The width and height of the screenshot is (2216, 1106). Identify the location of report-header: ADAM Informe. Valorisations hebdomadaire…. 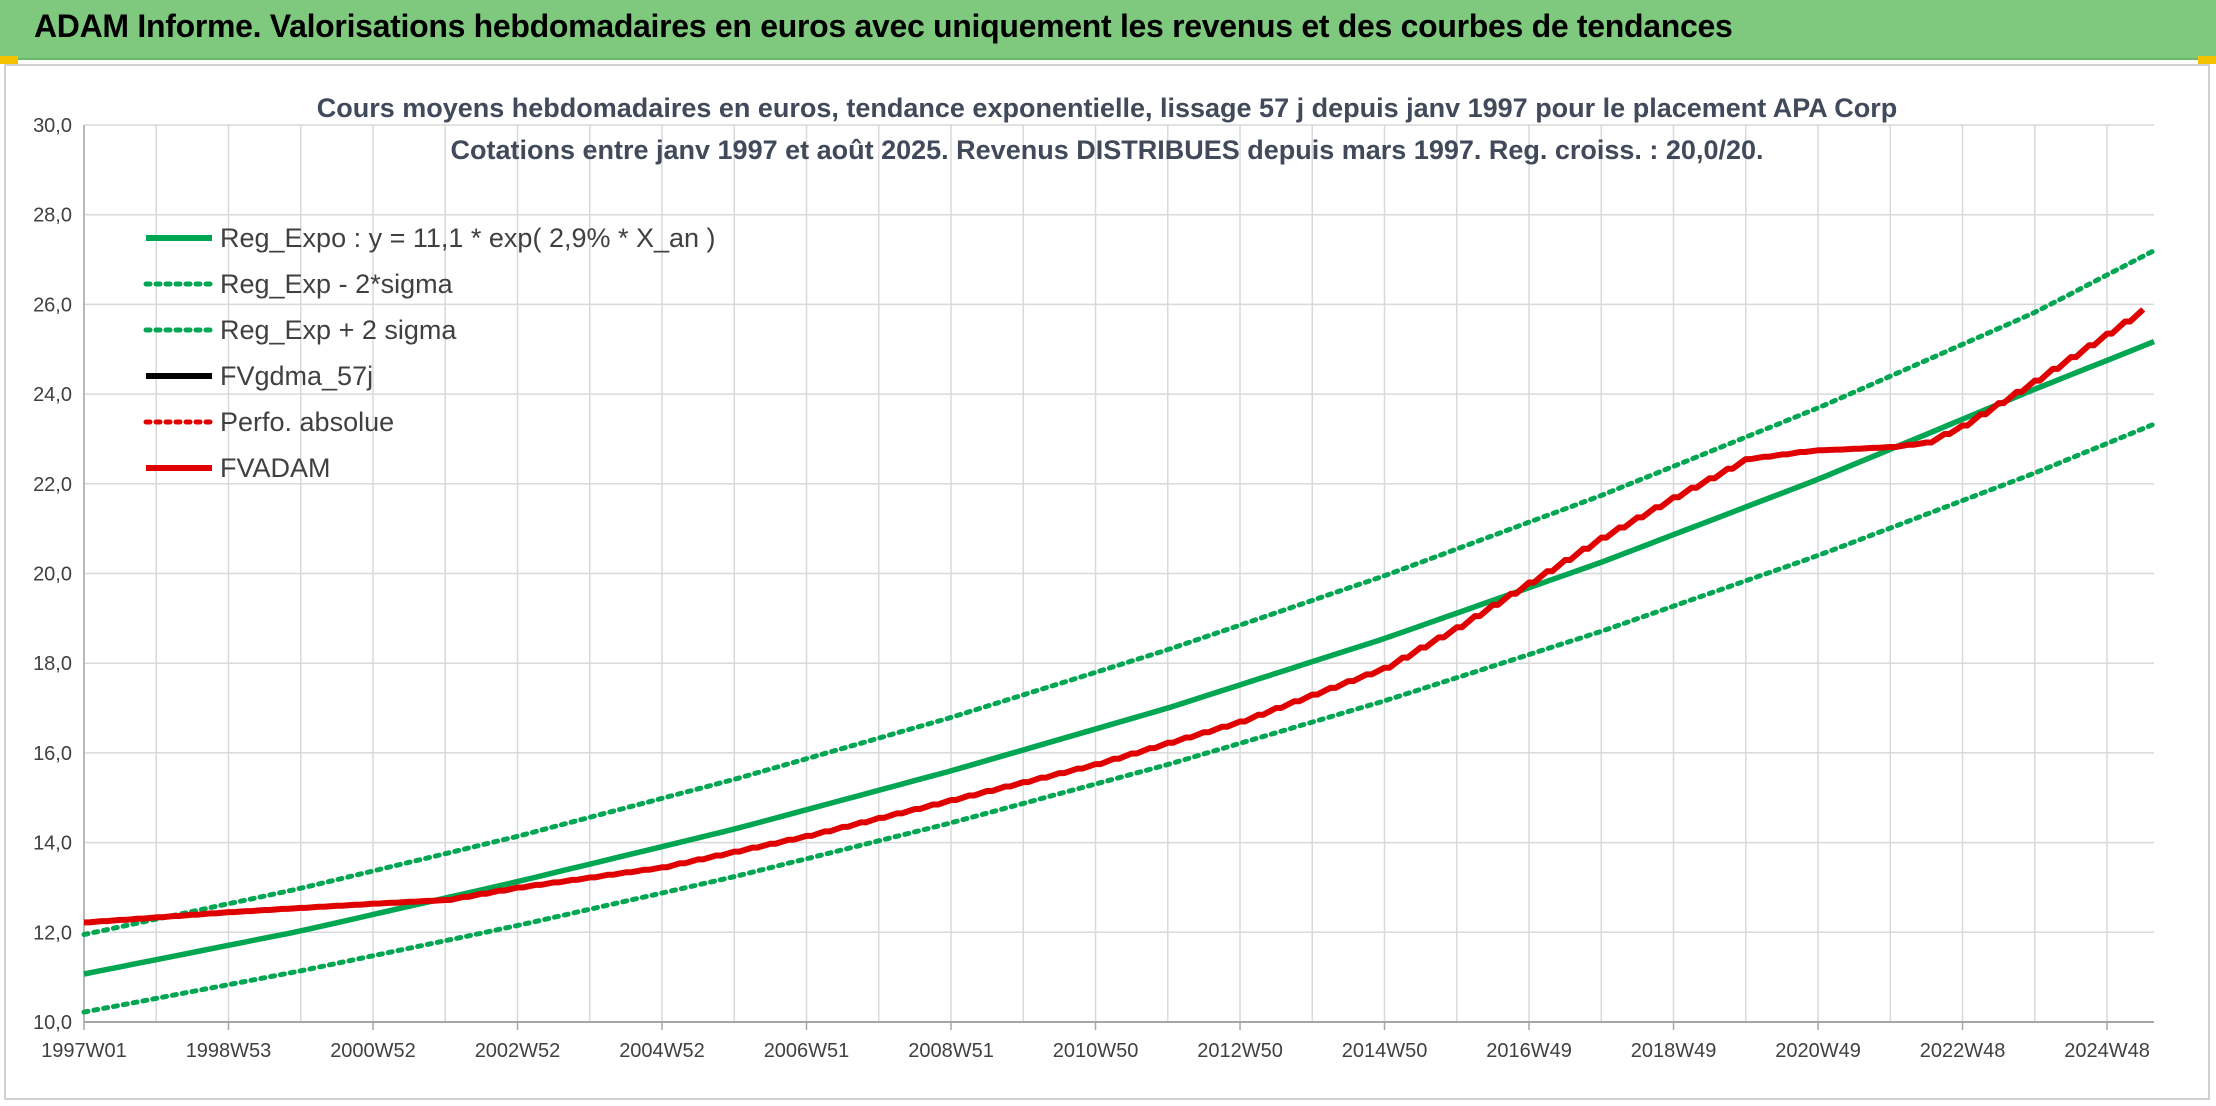
(1108, 30).